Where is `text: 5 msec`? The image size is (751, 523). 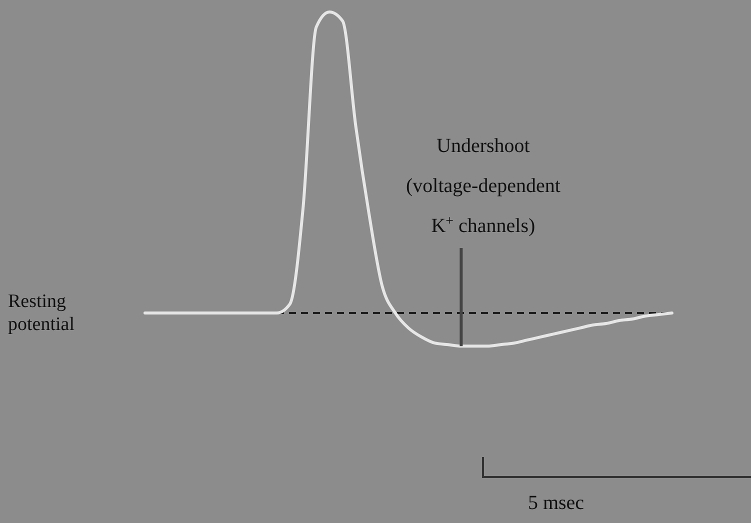 text: 5 msec is located at coordinates (556, 503).